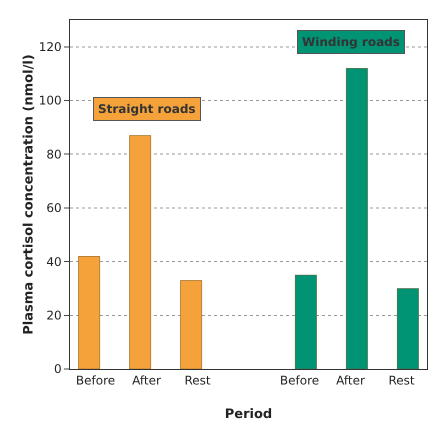  Describe the element at coordinates (54, 208) in the screenshot. I see `y-tick-label: 60` at that location.